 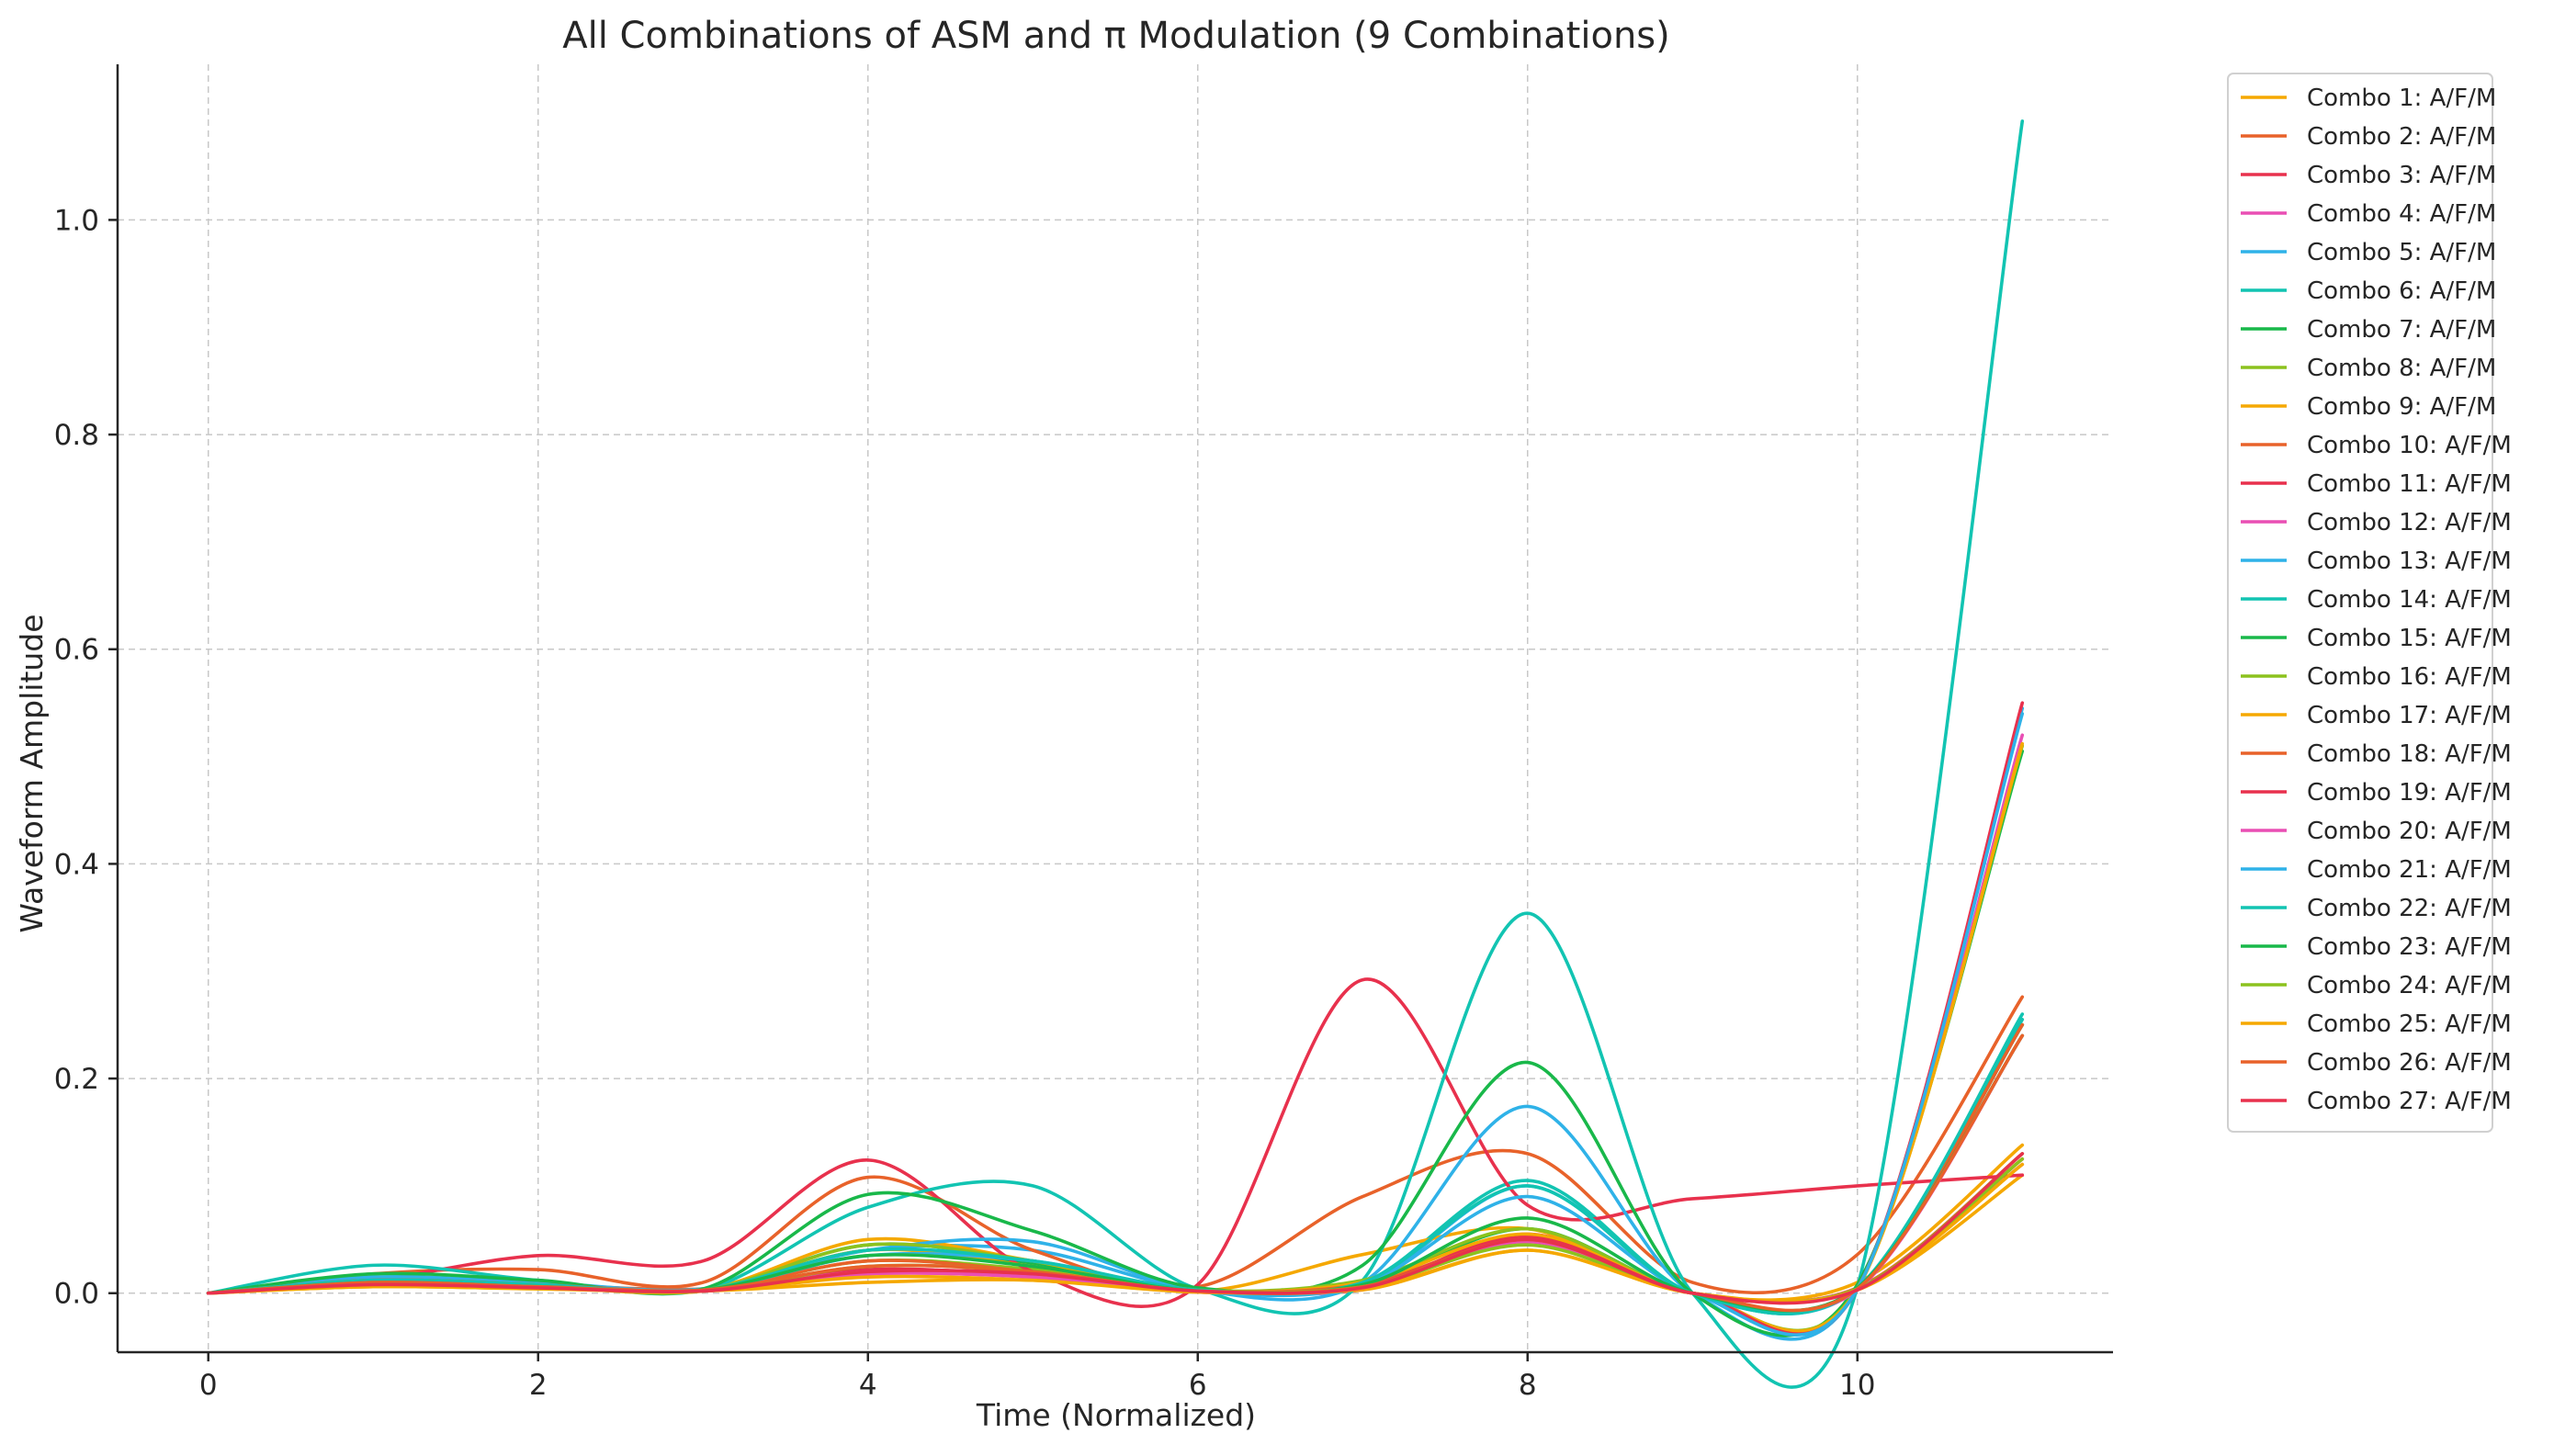 What do you see at coordinates (2409, 522) in the screenshot?
I see `legend-label-12: Combo 12: A/F/M` at bounding box center [2409, 522].